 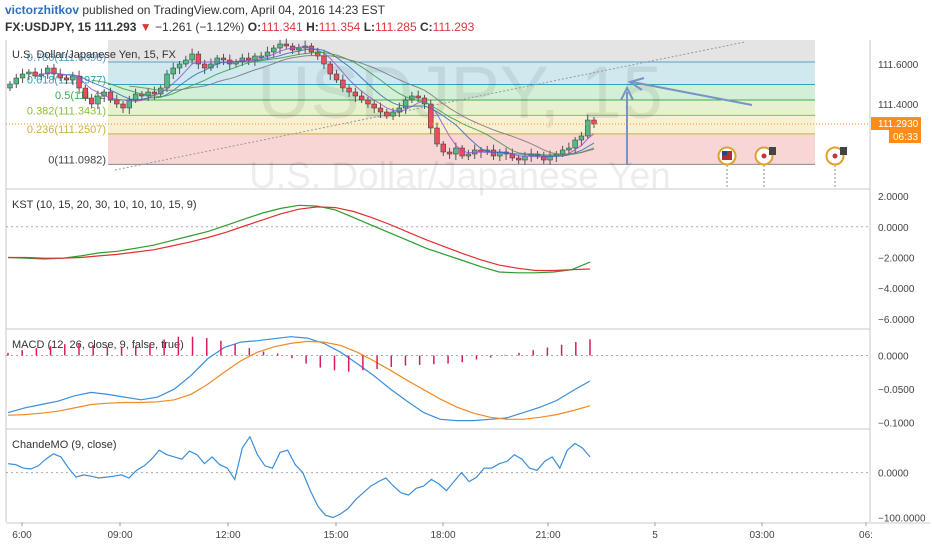 What do you see at coordinates (896, 320) in the screenshot?
I see `indicator-tick-label: −6.0000` at bounding box center [896, 320].